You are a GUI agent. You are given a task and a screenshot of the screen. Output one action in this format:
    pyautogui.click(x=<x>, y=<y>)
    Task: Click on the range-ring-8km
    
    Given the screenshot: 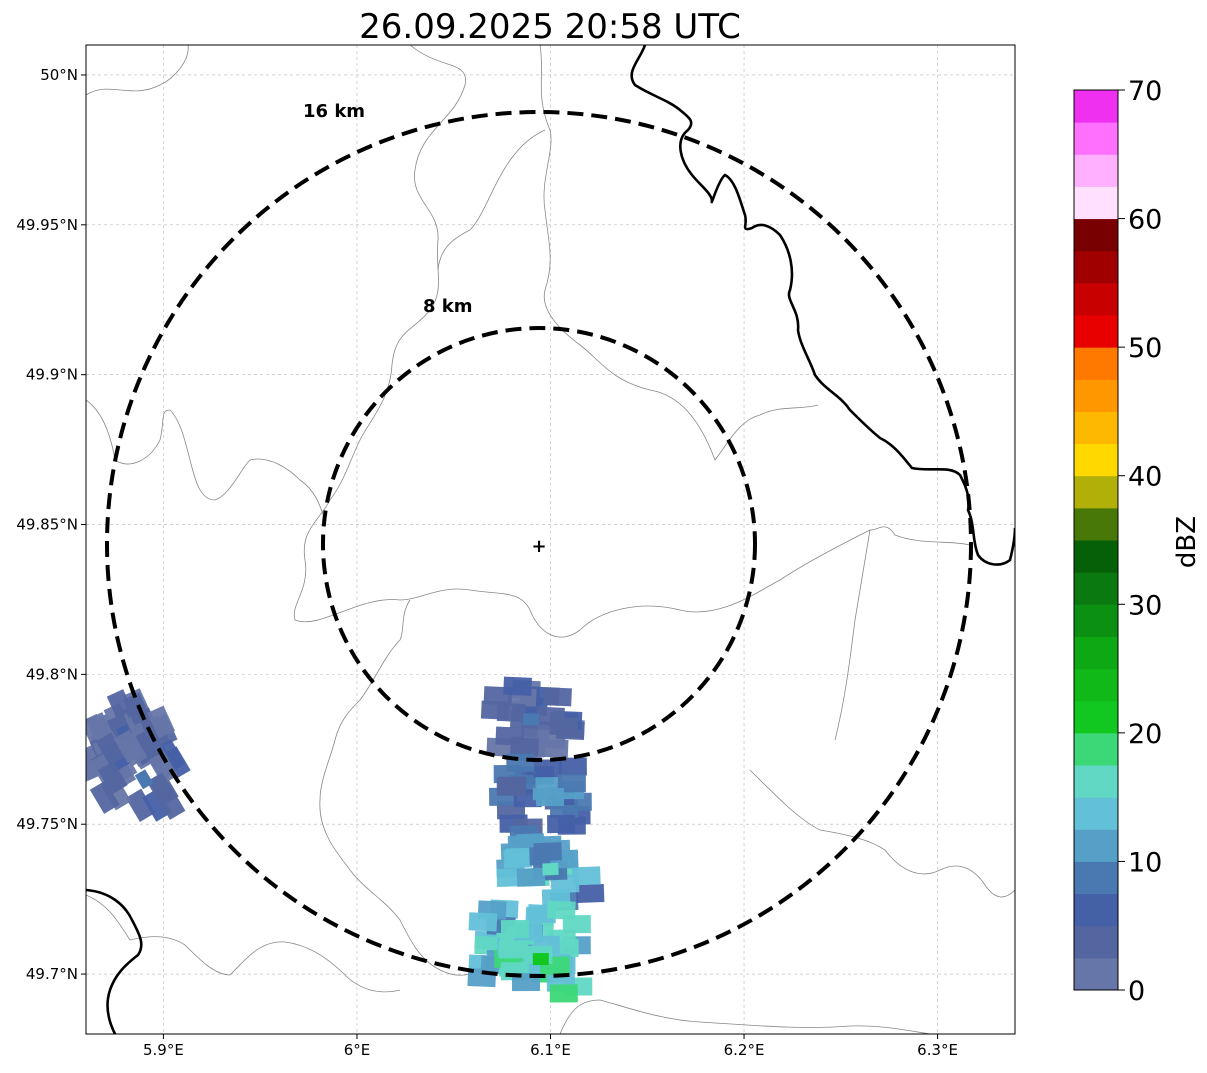 What is the action you would take?
    pyautogui.click(x=539, y=544)
    